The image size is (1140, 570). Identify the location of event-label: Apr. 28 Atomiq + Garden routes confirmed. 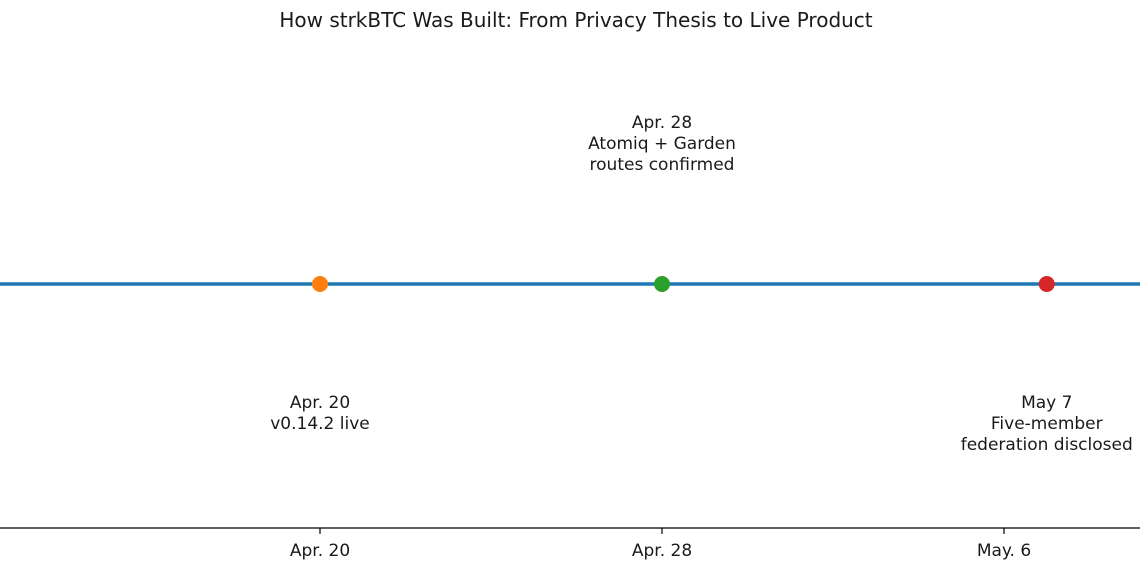
(662, 144).